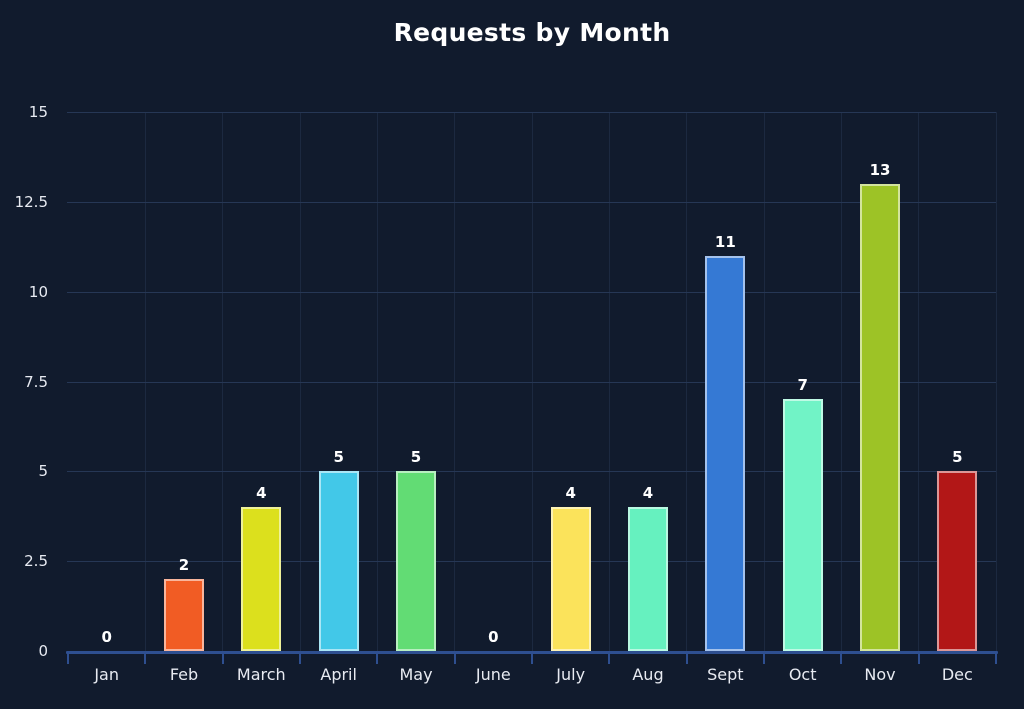  What do you see at coordinates (802, 385) in the screenshot?
I see `bar-value-label: 7` at bounding box center [802, 385].